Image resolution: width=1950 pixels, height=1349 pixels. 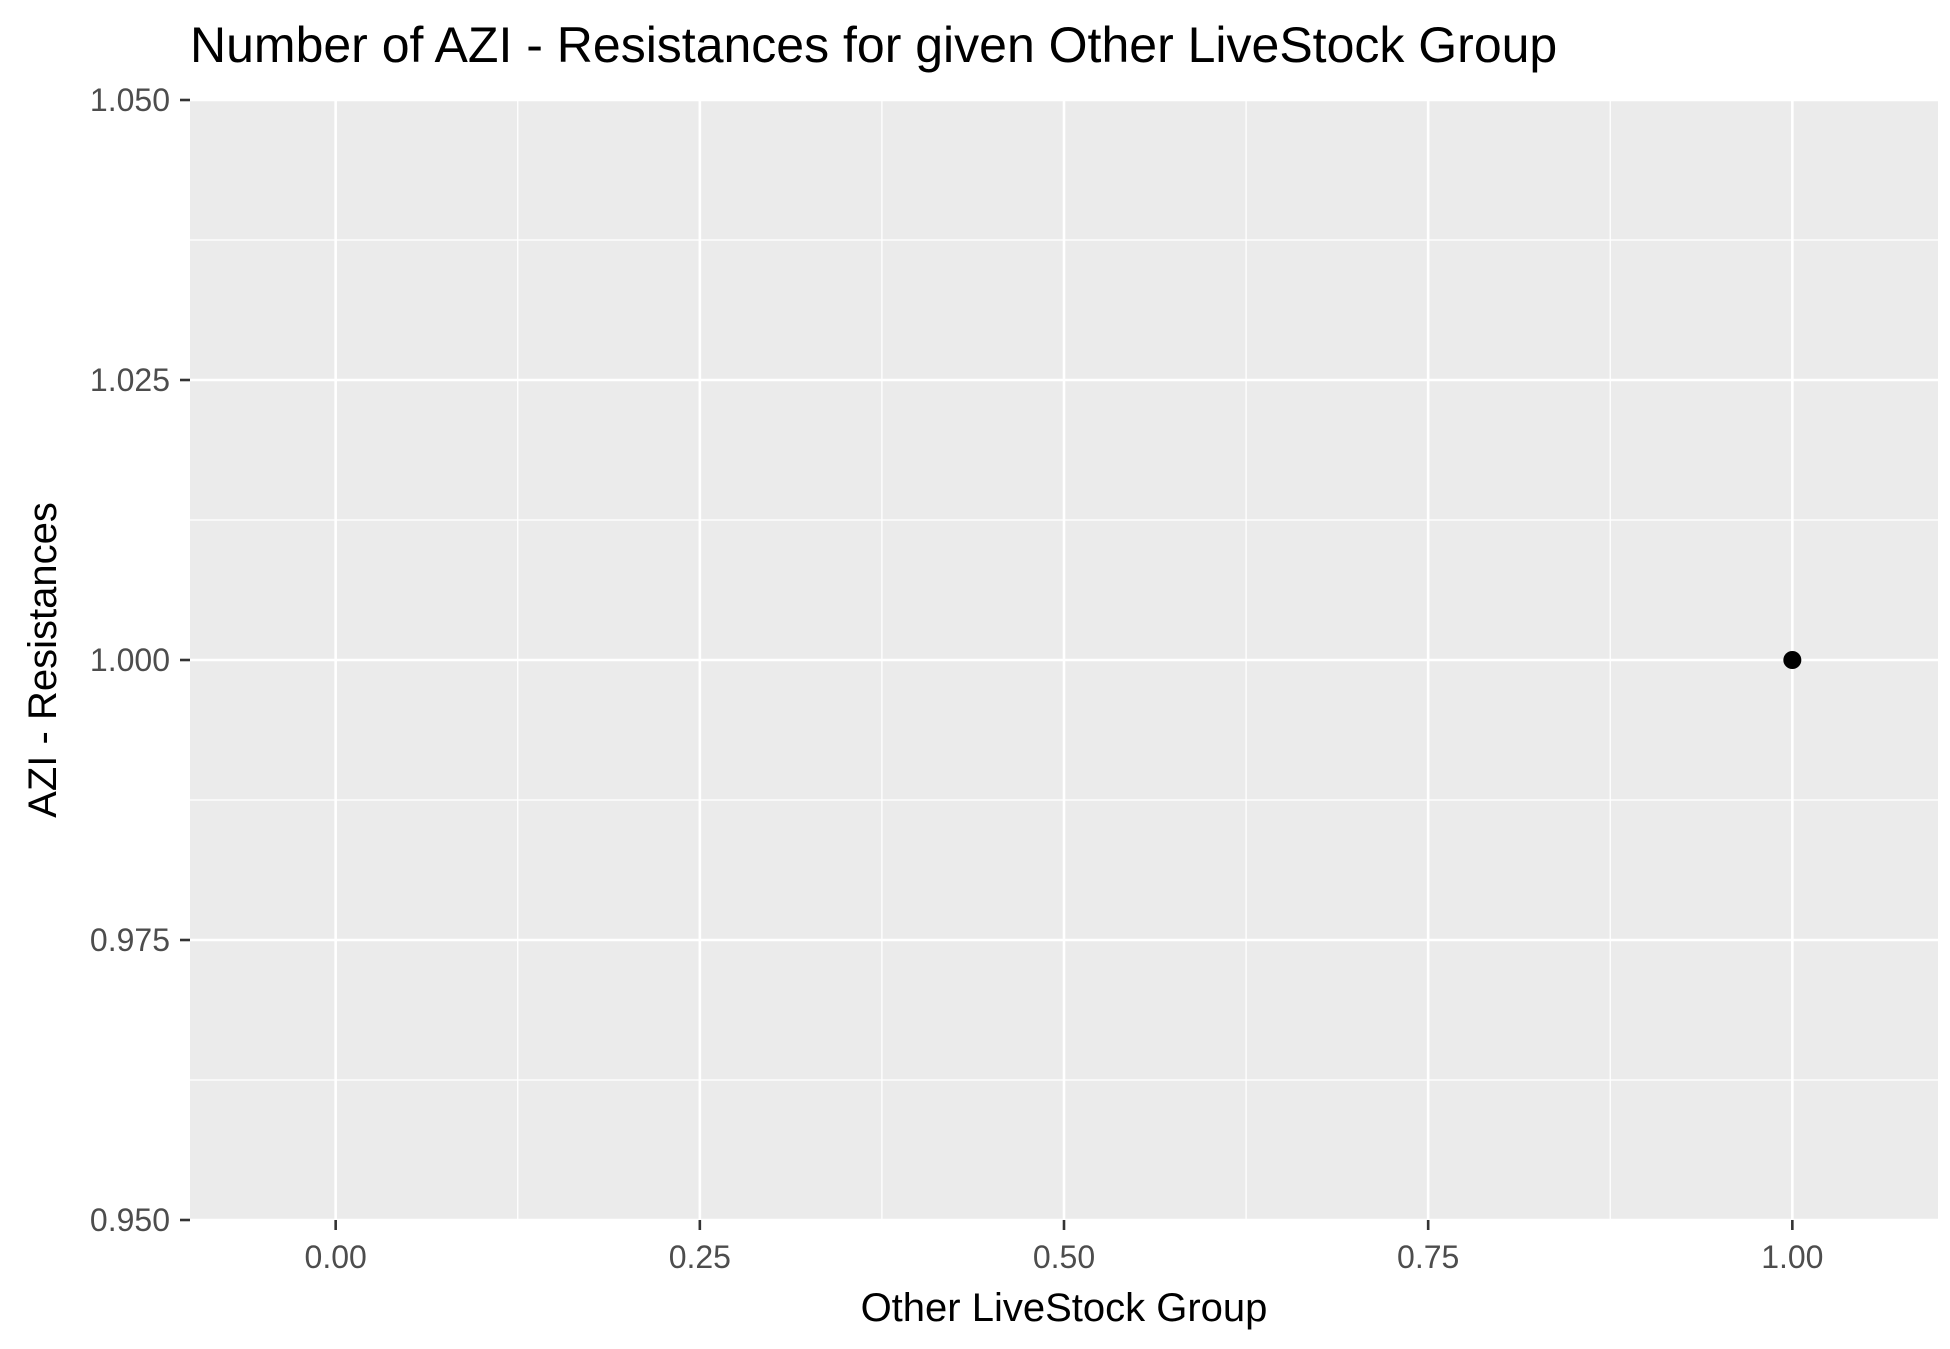 I want to click on x-tick-label: 0.25, so click(x=700, y=1257).